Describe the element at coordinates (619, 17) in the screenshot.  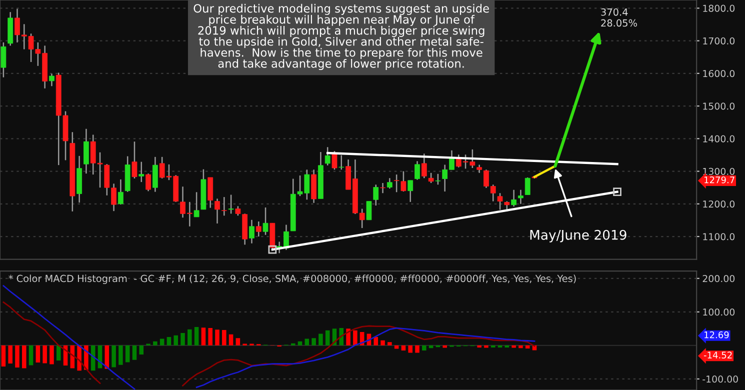
I see `annotation: 370.4 28.05%` at that location.